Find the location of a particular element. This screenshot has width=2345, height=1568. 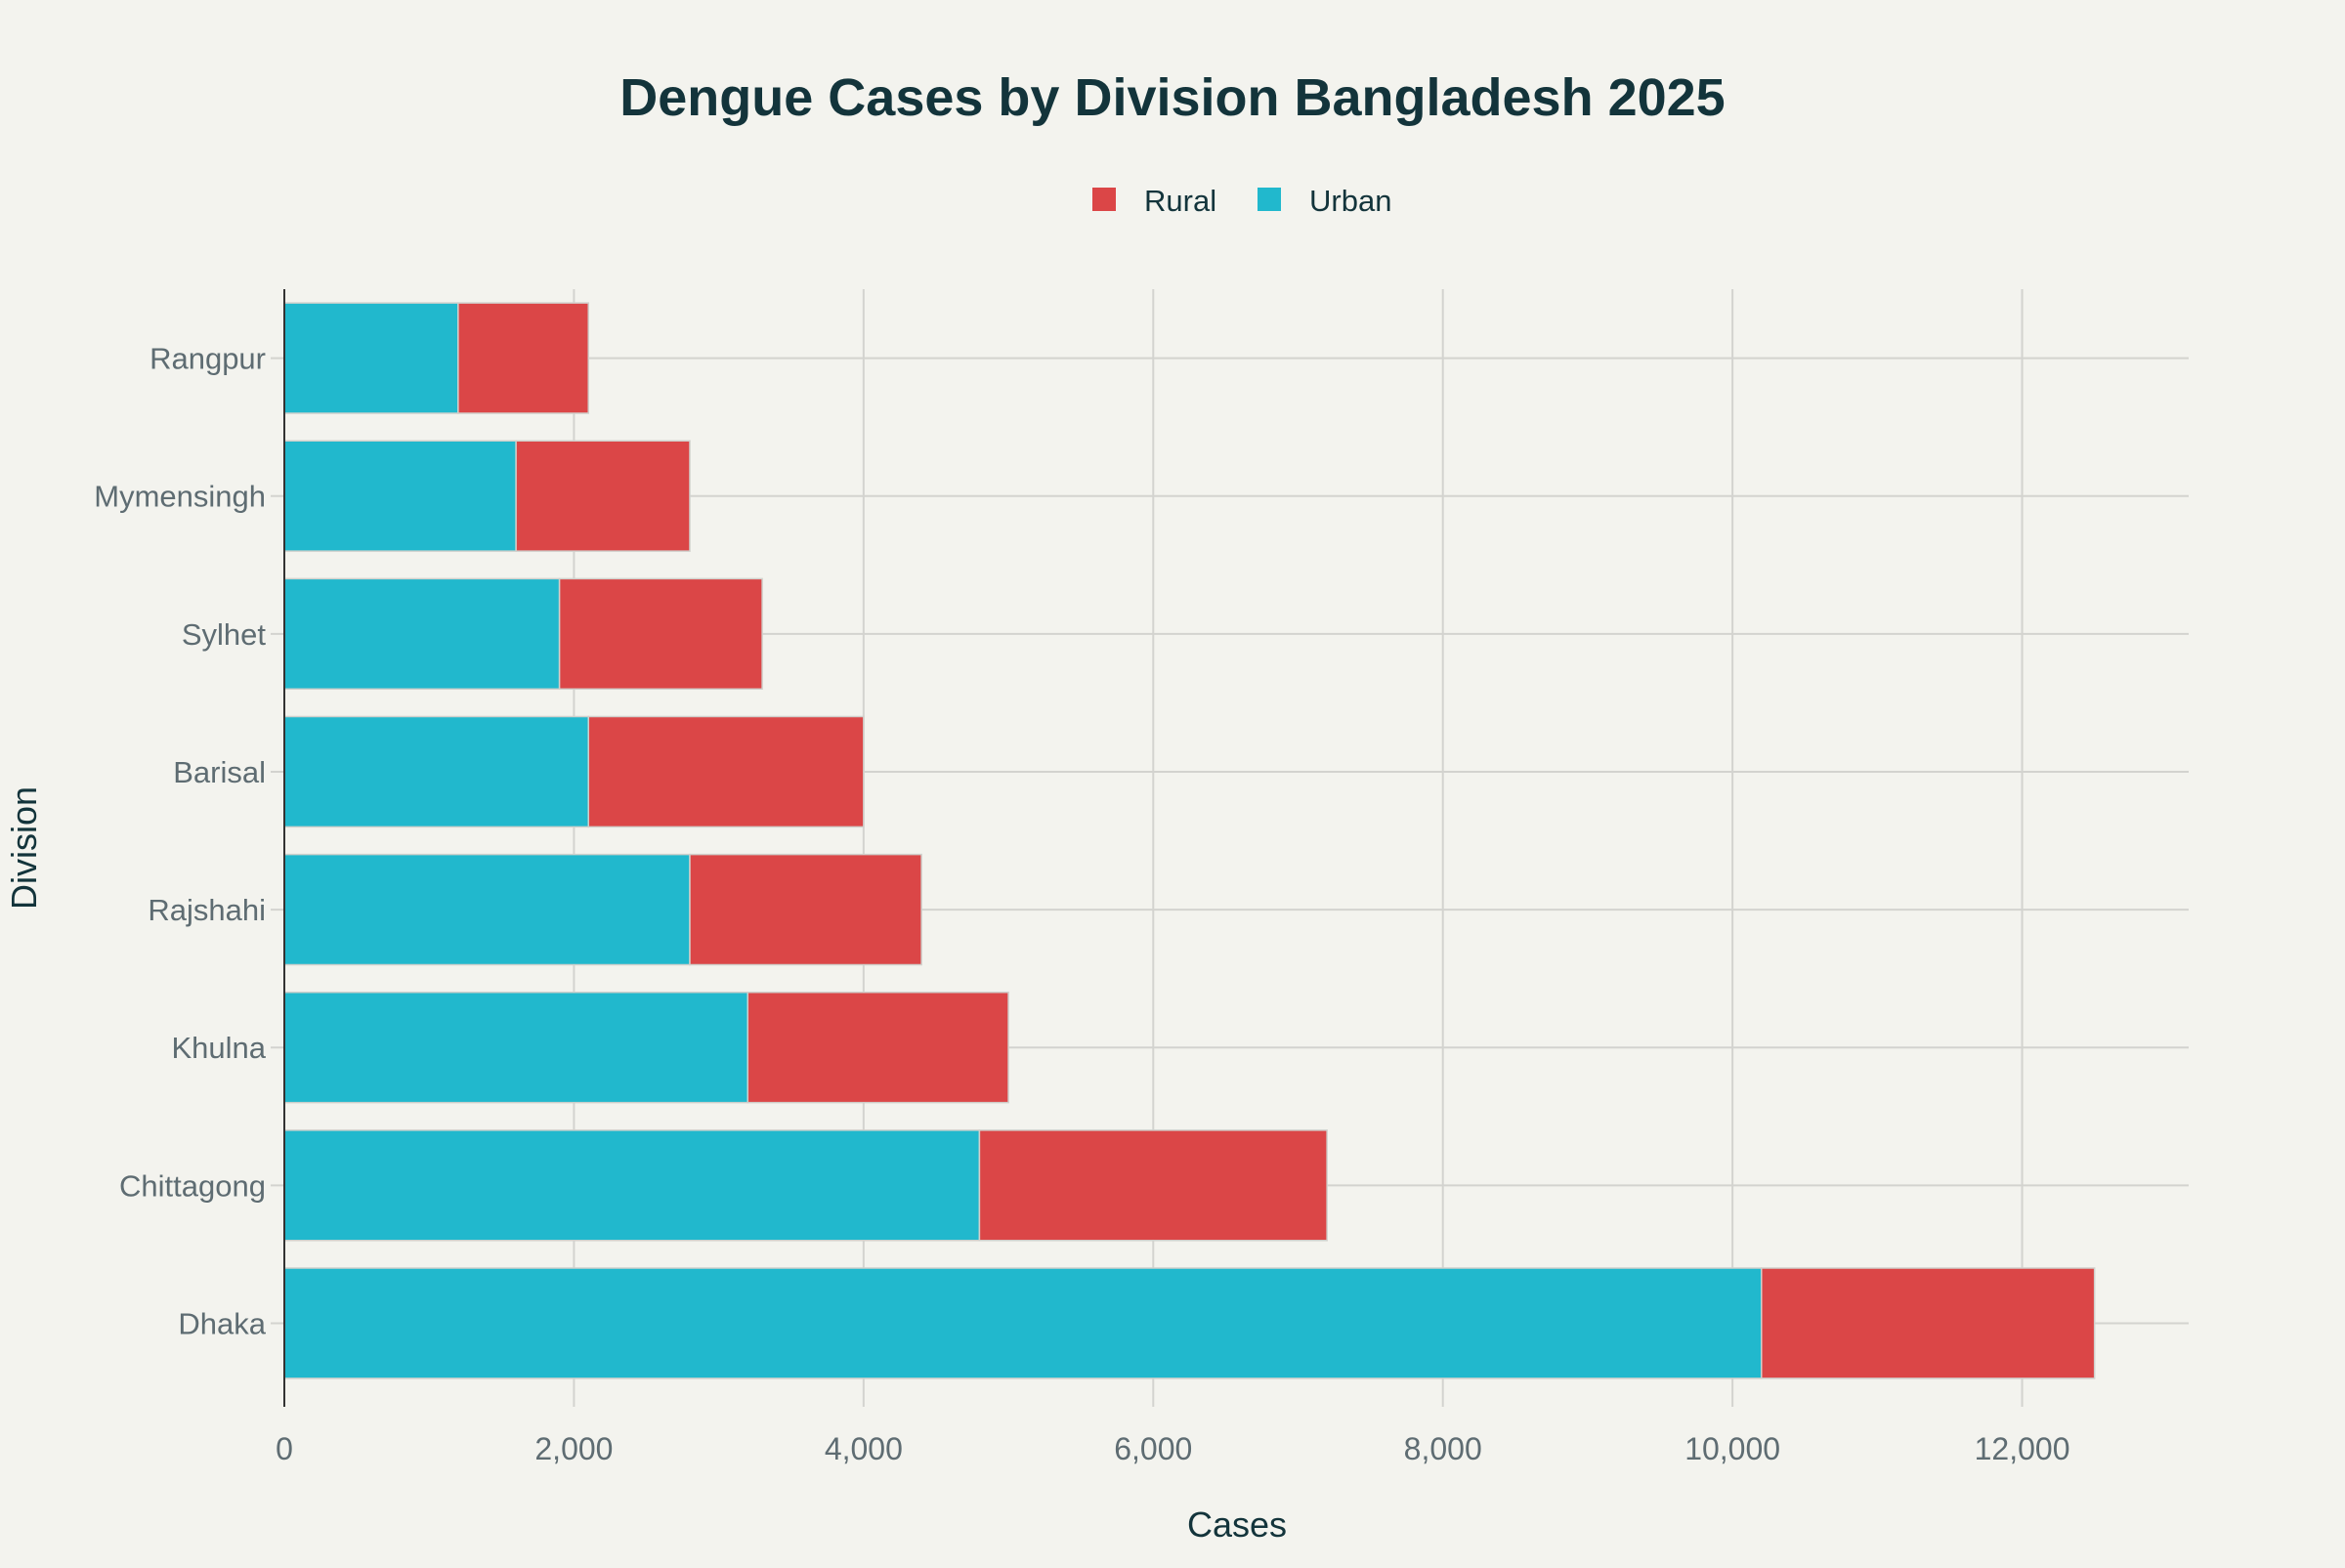

x-tick-label: 12,000 is located at coordinates (2022, 1448).